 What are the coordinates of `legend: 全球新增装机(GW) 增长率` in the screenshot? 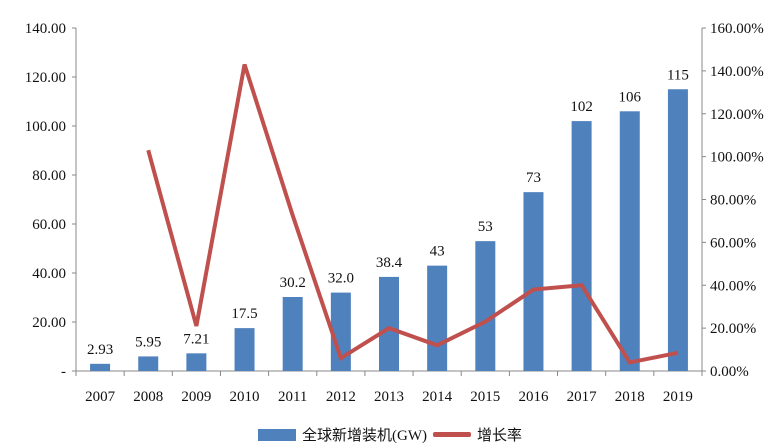 It's located at (390, 434).